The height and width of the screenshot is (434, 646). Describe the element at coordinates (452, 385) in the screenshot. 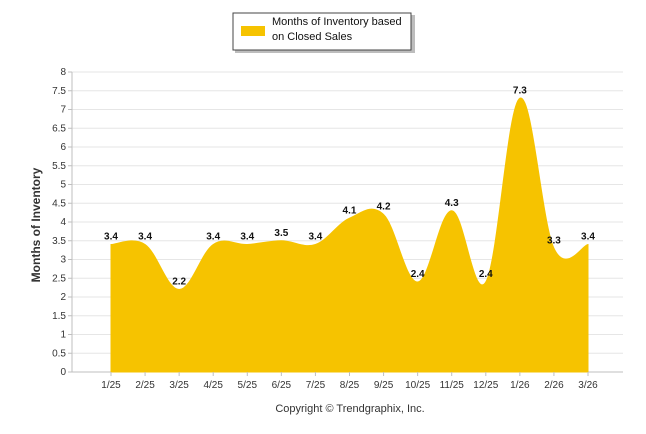

I see `x-tick-label-11-25: 11/25` at that location.